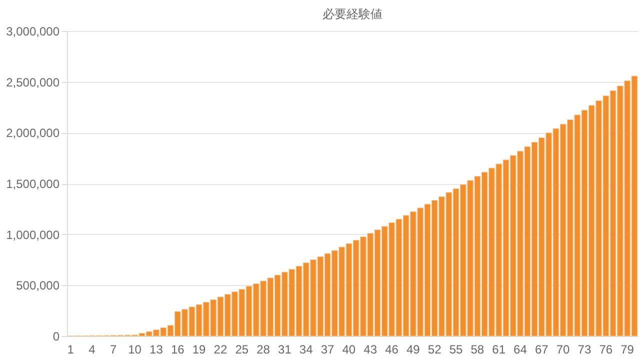 This screenshot has width=640, height=360. What do you see at coordinates (70, 349) in the screenshot?
I see `x-tick-label: 1` at bounding box center [70, 349].